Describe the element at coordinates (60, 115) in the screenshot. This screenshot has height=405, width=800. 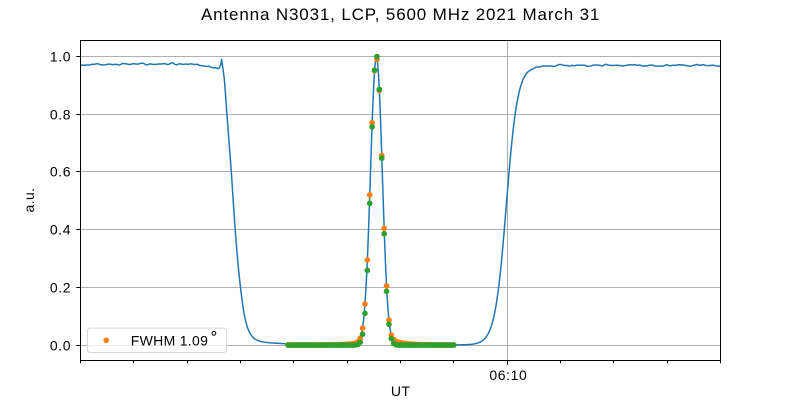
I see `svg-text: 0.8` at that location.